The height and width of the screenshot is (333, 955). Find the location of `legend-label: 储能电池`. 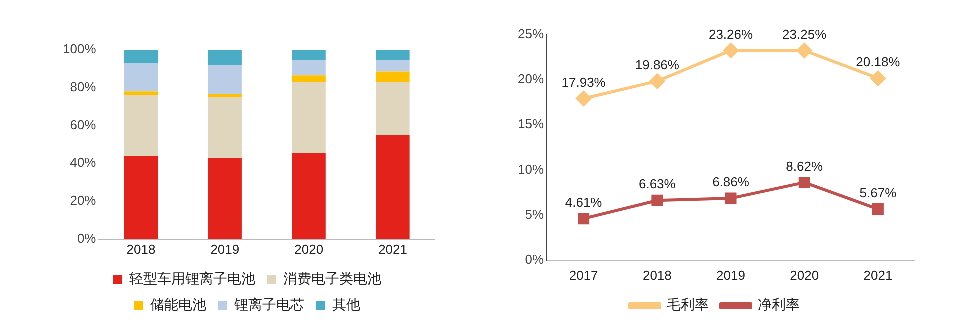

legend-label: 储能电池 is located at coordinates (178, 306).